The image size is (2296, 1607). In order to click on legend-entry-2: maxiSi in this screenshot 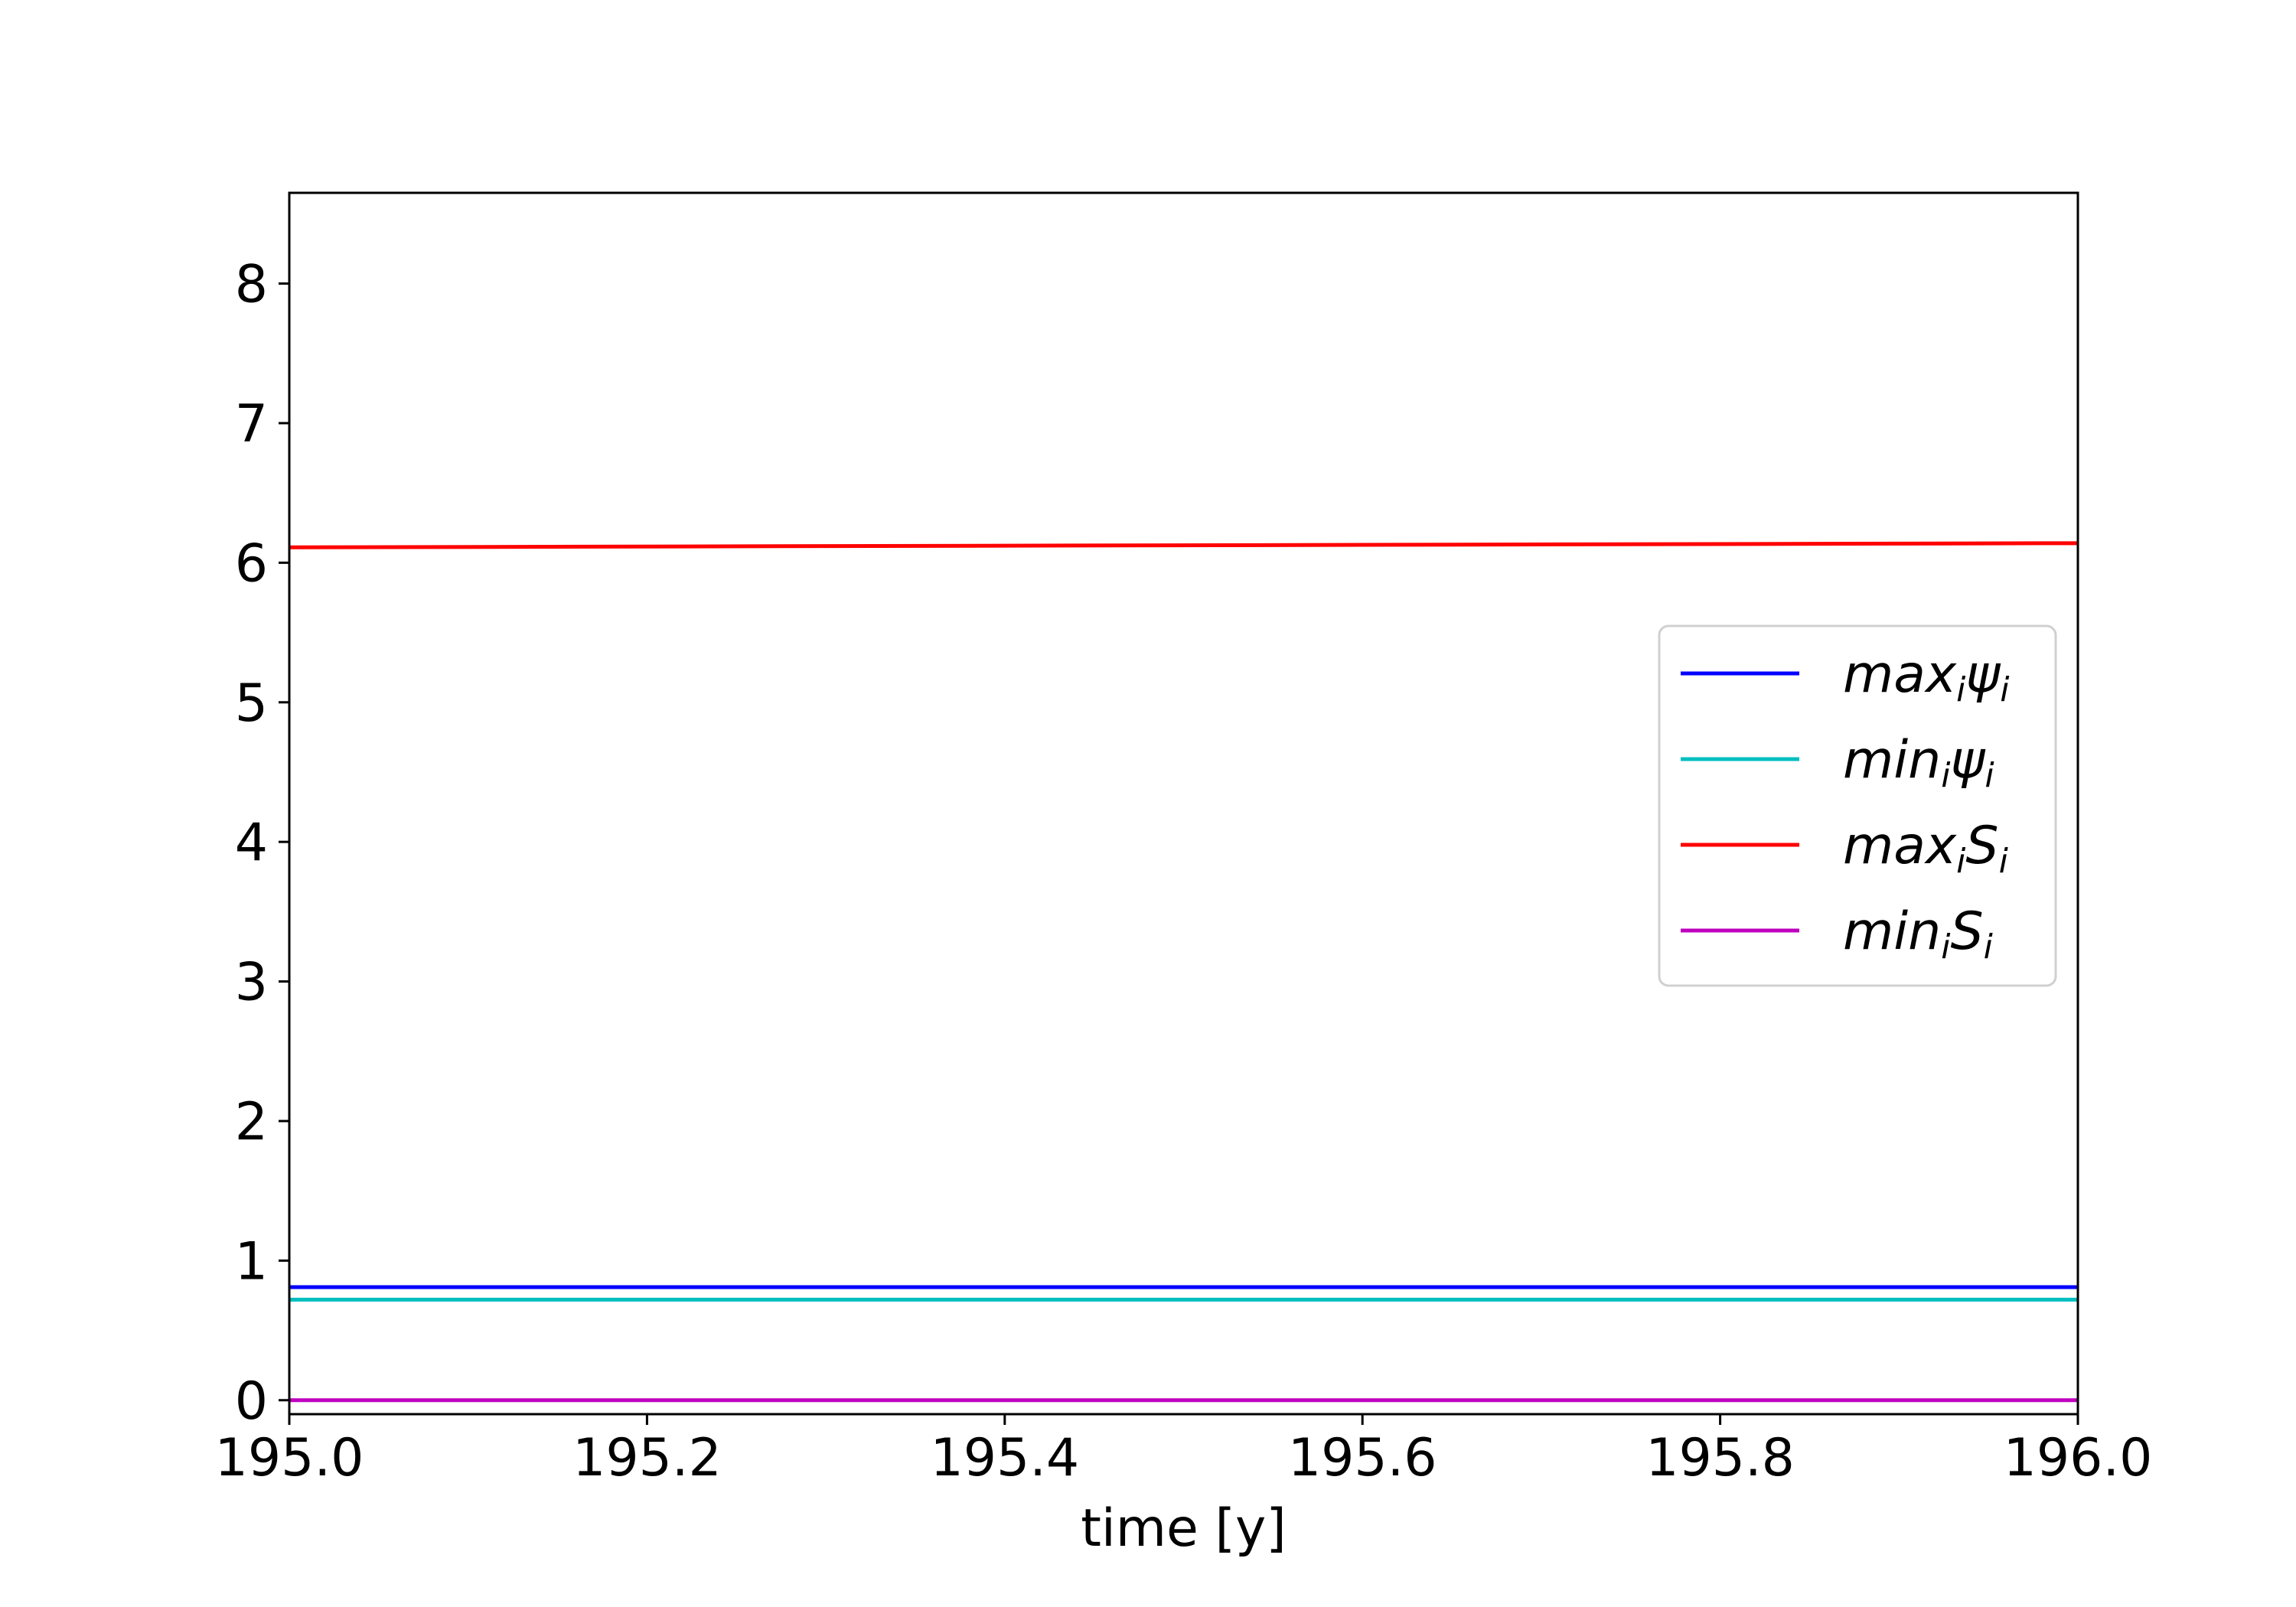, I will do `click(1926, 849)`.